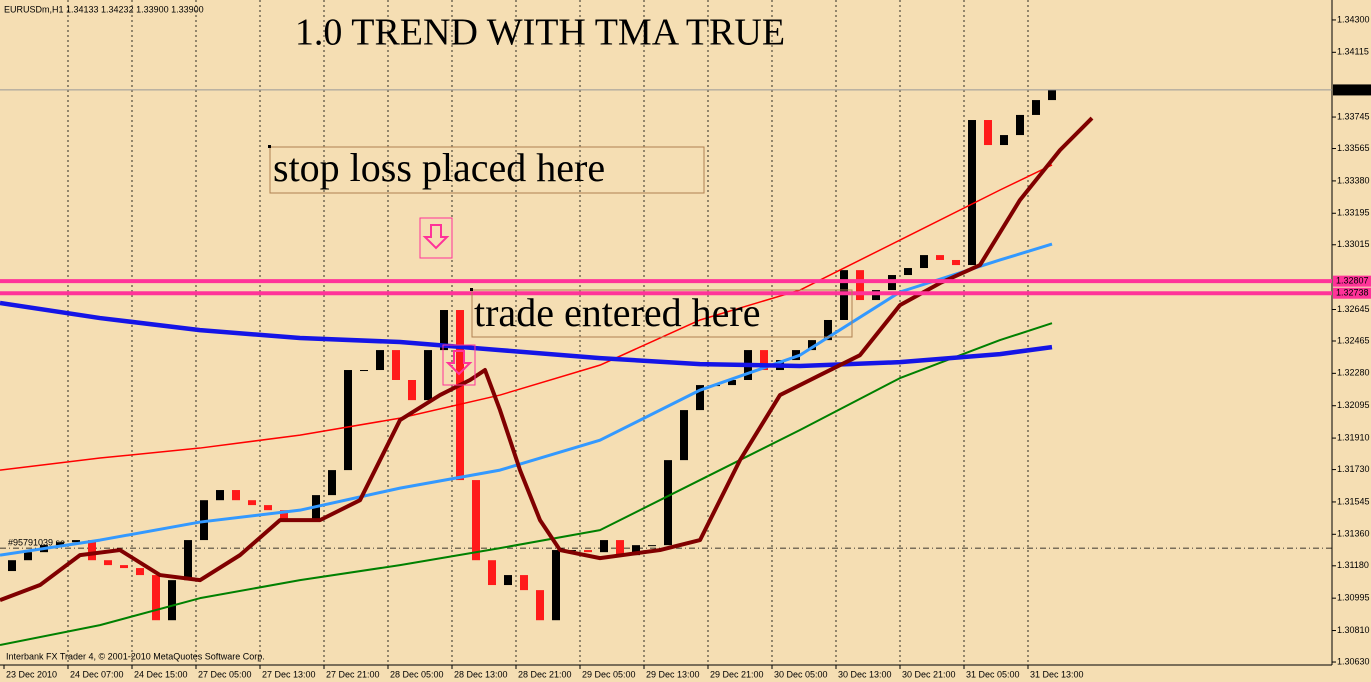 Image resolution: width=1371 pixels, height=682 pixels. Describe the element at coordinates (1353, 501) in the screenshot. I see `y-tick-label: 1.31545` at that location.